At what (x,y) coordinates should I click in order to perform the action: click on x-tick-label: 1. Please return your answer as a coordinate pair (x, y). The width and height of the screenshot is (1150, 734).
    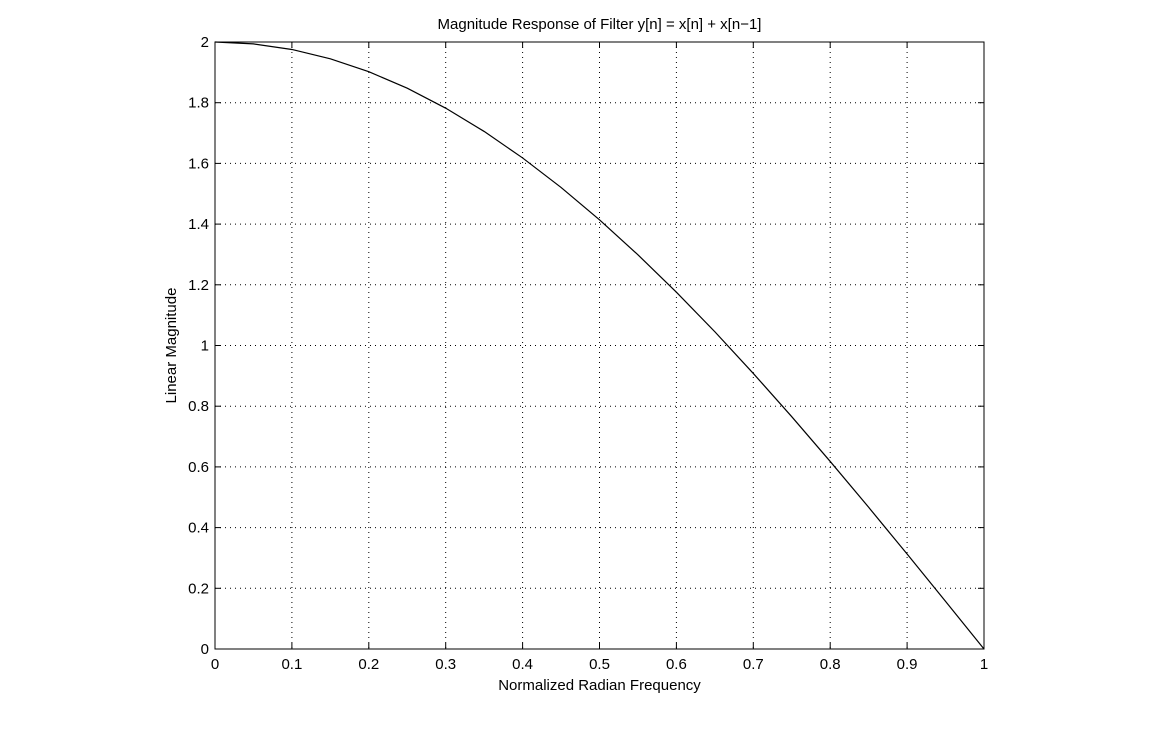
    Looking at the image, I should click on (984, 664).